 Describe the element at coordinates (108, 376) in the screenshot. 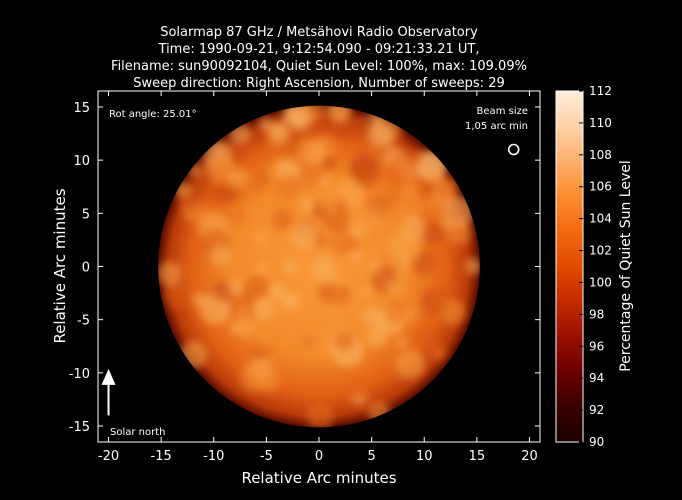

I see `north-arrow-head` at that location.